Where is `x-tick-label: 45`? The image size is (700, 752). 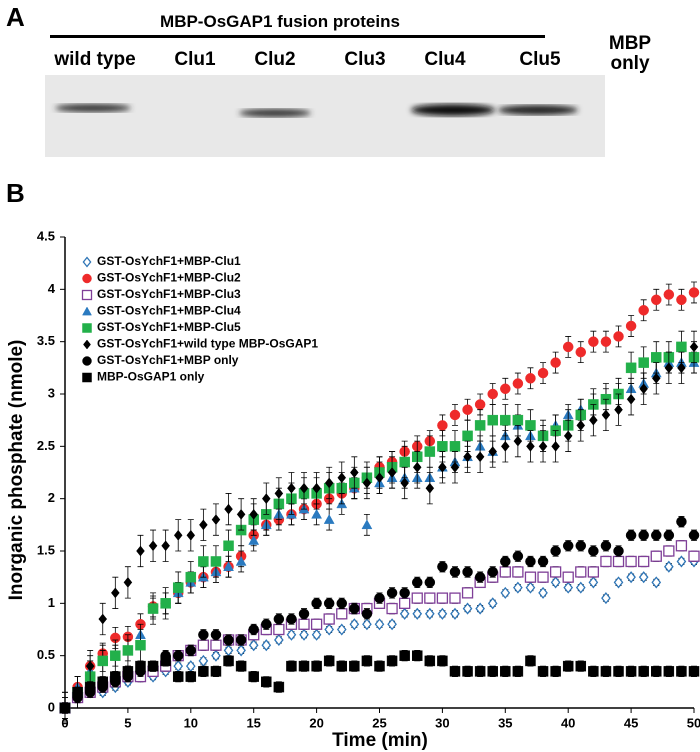 x-tick-label: 45 is located at coordinates (631, 722).